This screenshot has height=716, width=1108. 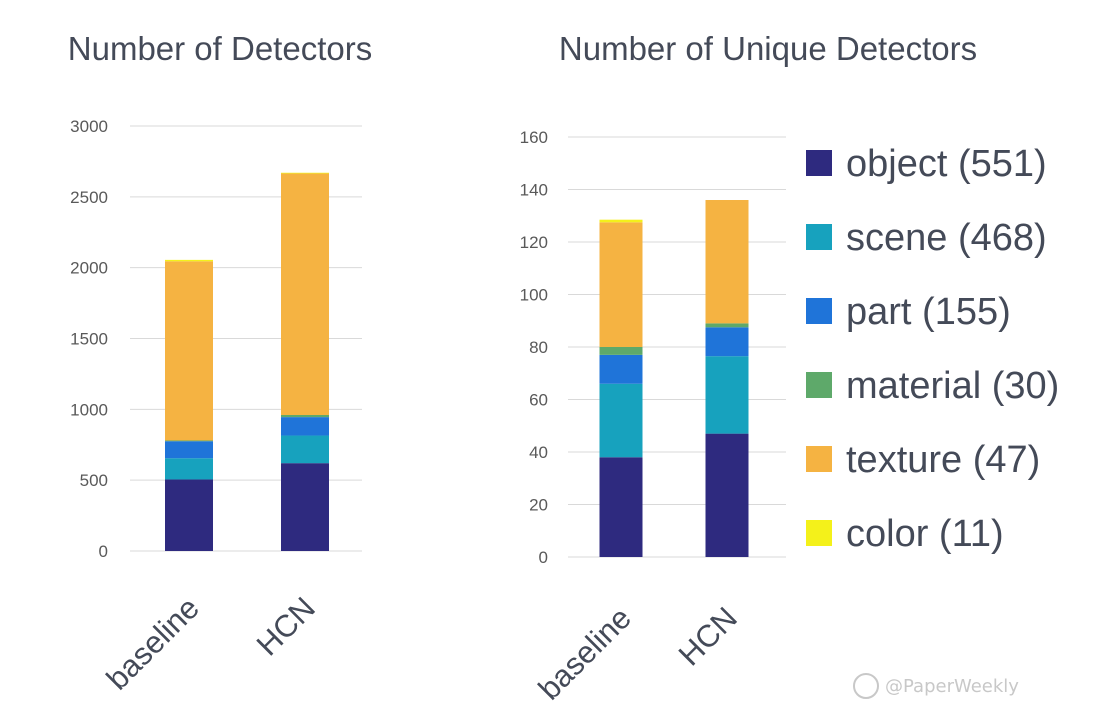 I want to click on legend-item-color: color (11), so click(x=905, y=534).